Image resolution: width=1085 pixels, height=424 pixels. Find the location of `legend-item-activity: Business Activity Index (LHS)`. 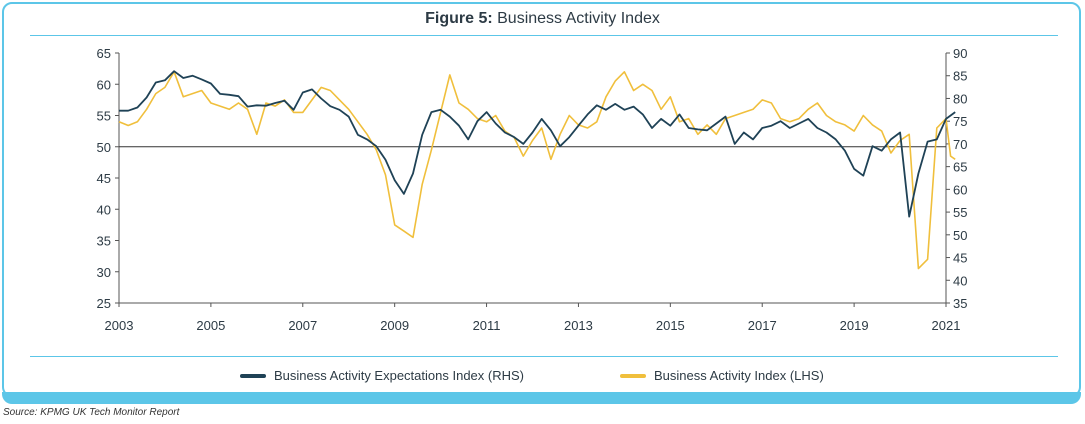

legend-item-activity: Business Activity Index (LHS) is located at coordinates (722, 375).